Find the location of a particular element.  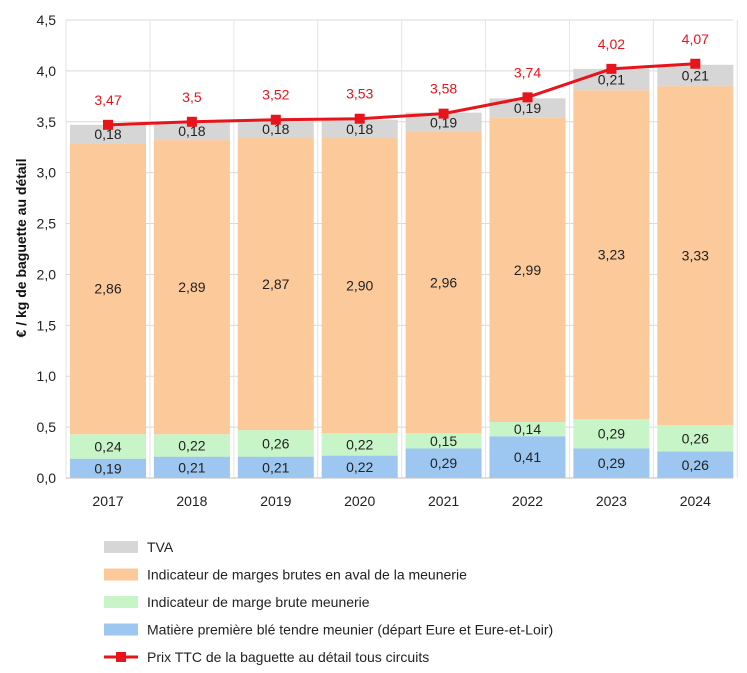

segment-label: 0,41 is located at coordinates (527, 457).